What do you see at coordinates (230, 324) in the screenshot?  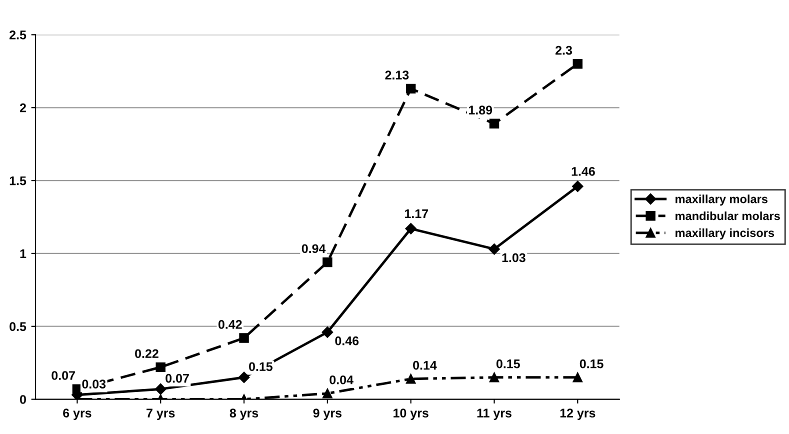 I see `data-label: 0.42` at bounding box center [230, 324].